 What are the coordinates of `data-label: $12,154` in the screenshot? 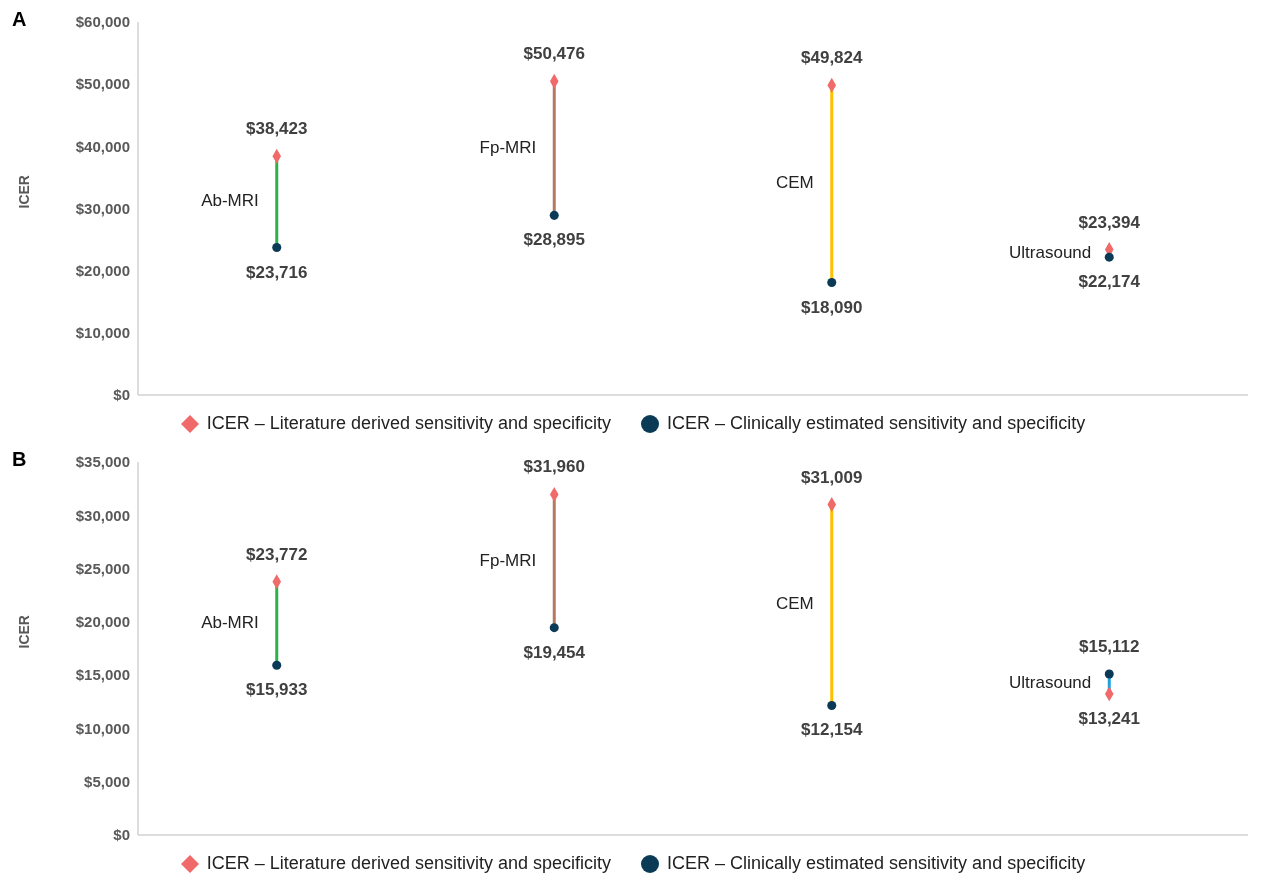 It's located at (832, 730).